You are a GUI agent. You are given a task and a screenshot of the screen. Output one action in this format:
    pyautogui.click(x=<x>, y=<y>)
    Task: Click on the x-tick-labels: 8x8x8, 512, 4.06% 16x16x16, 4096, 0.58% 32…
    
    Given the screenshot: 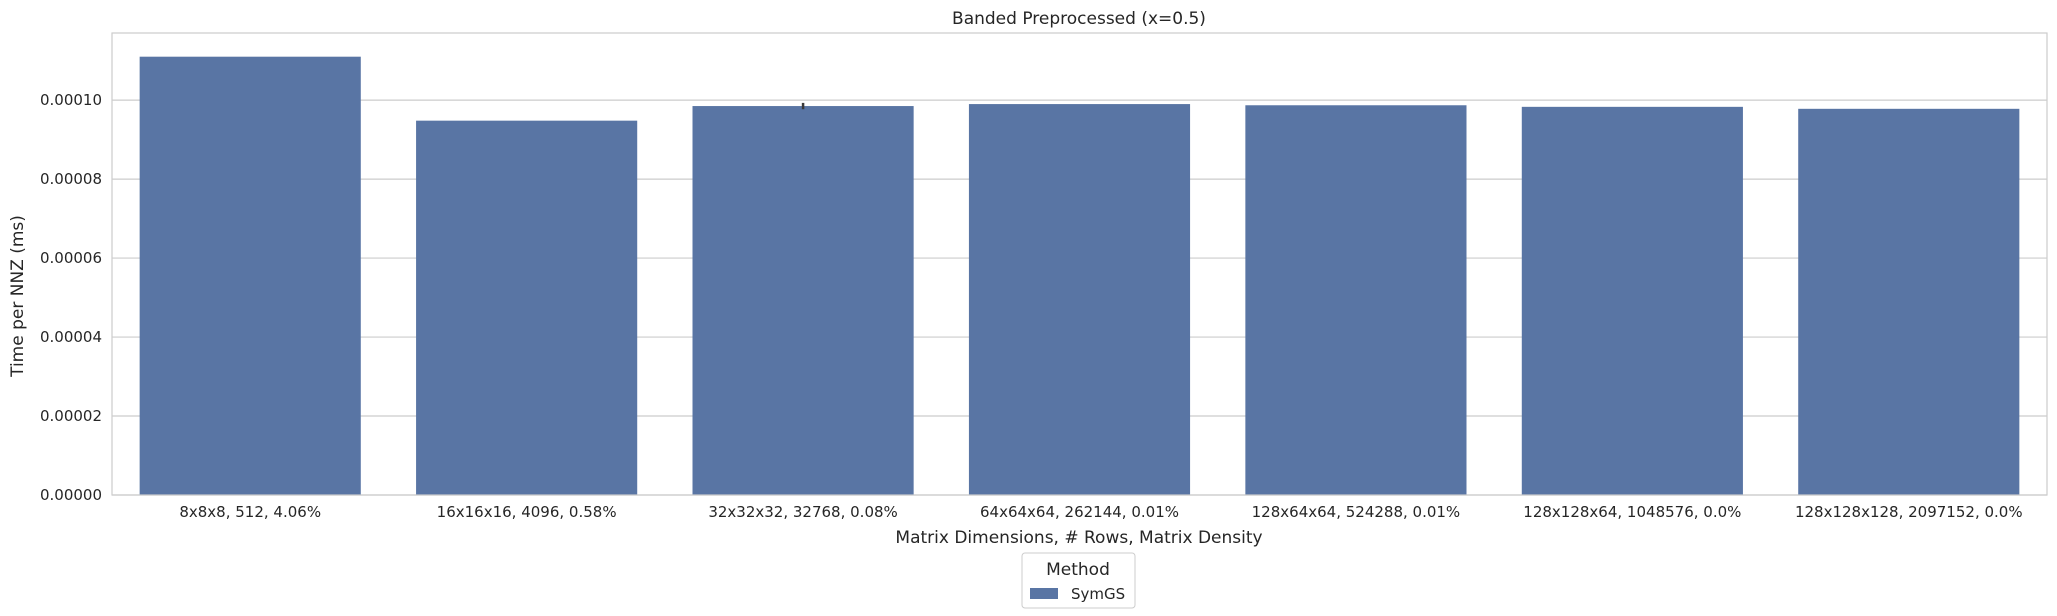 What is the action you would take?
    pyautogui.click(x=1100, y=512)
    